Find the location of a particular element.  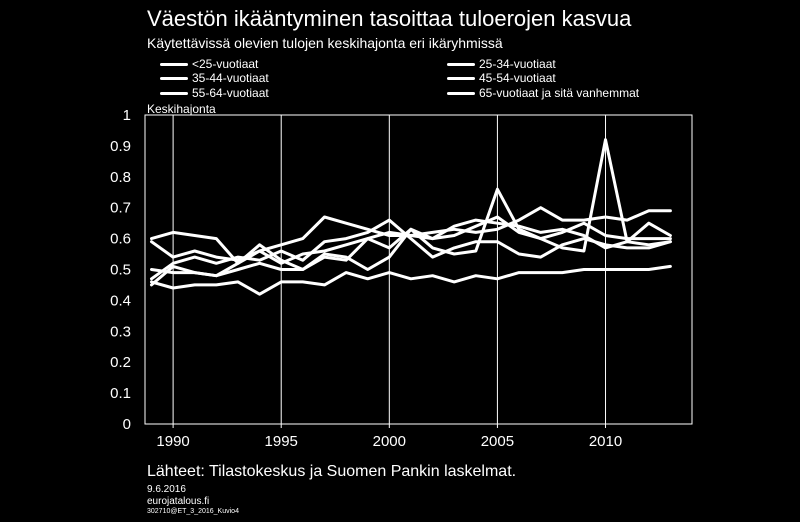

legend-item-45-54: 45-54-vuotiaat is located at coordinates (501, 78).